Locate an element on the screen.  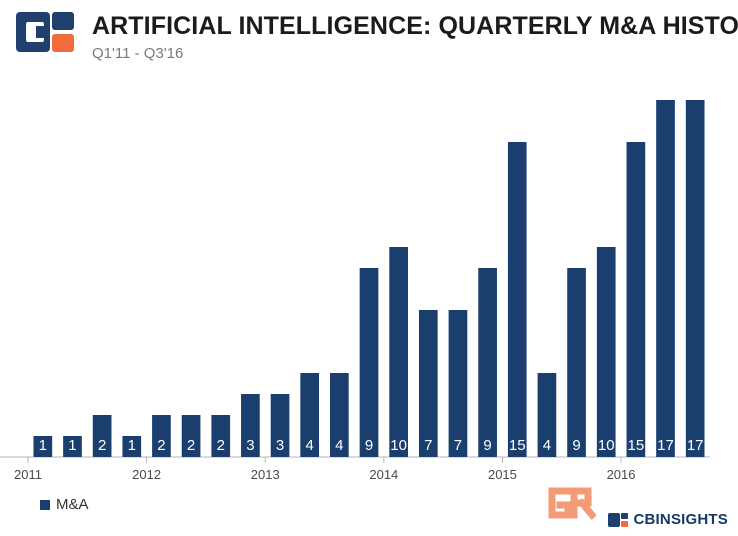
brand-insights-text: INSIGHTS is located at coordinates (691, 519).